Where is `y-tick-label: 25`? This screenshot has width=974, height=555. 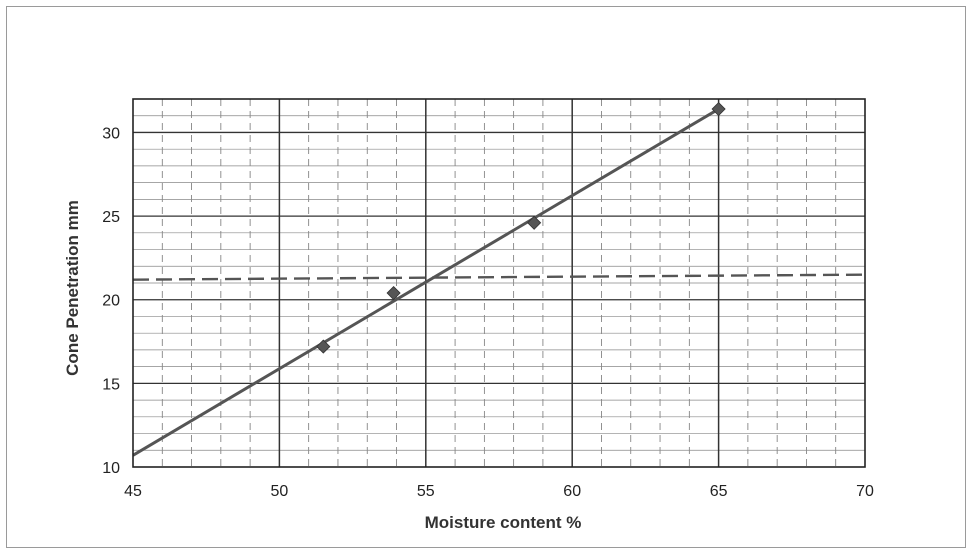
y-tick-label: 25 is located at coordinates (111, 217).